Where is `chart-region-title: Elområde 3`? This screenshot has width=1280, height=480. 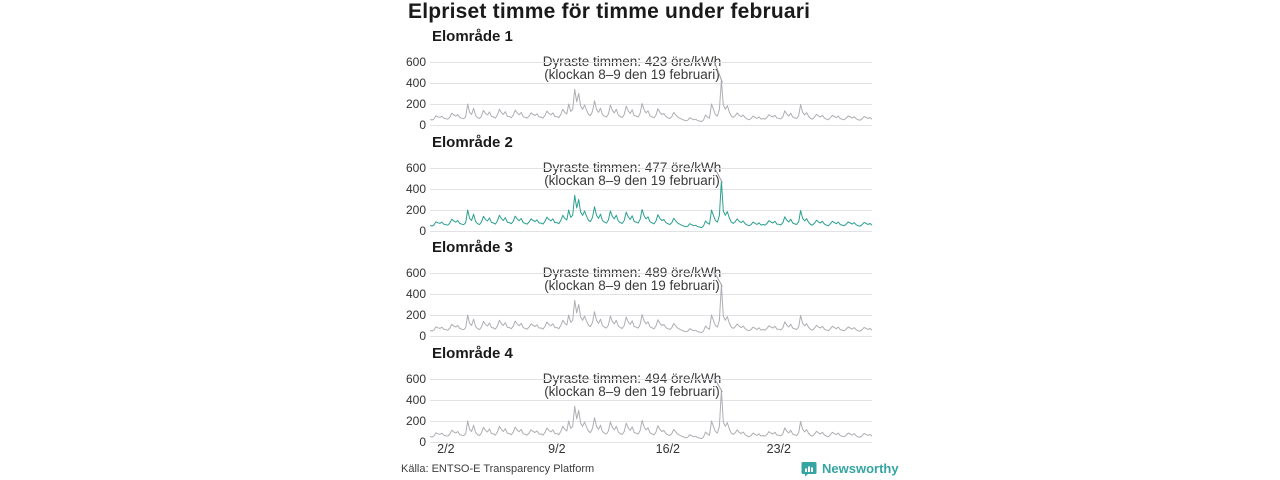
chart-region-title: Elområde 3 is located at coordinates (472, 247).